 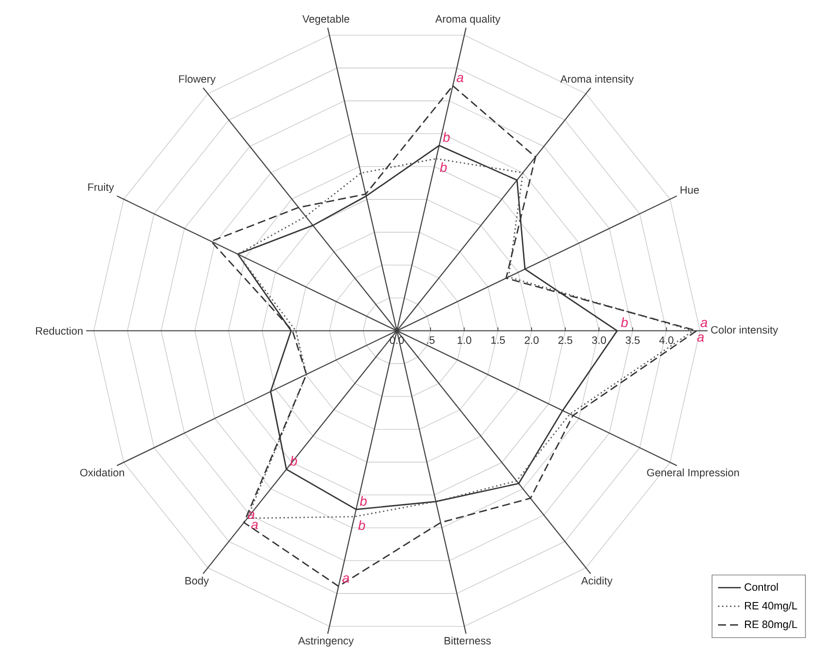 What do you see at coordinates (633, 340) in the screenshot?
I see `y-tick-label: 3.5` at bounding box center [633, 340].